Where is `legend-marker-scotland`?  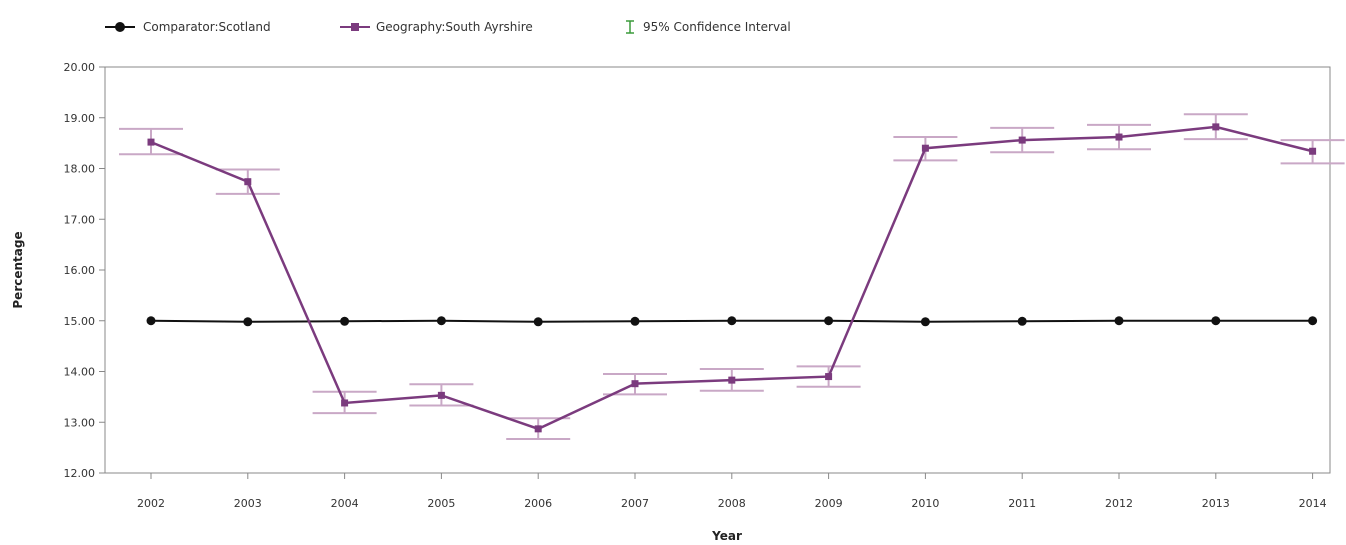
legend-marker-scotland is located at coordinates (120, 27).